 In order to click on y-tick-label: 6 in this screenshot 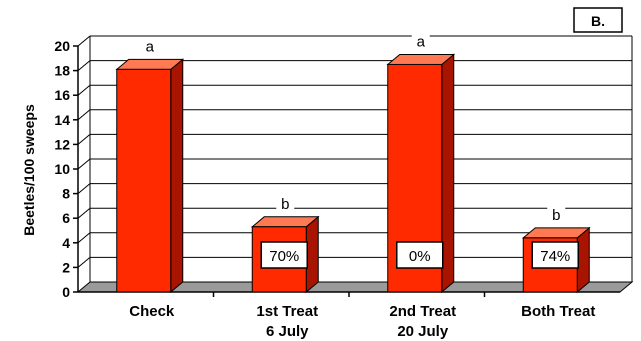, I will do `click(66, 218)`.